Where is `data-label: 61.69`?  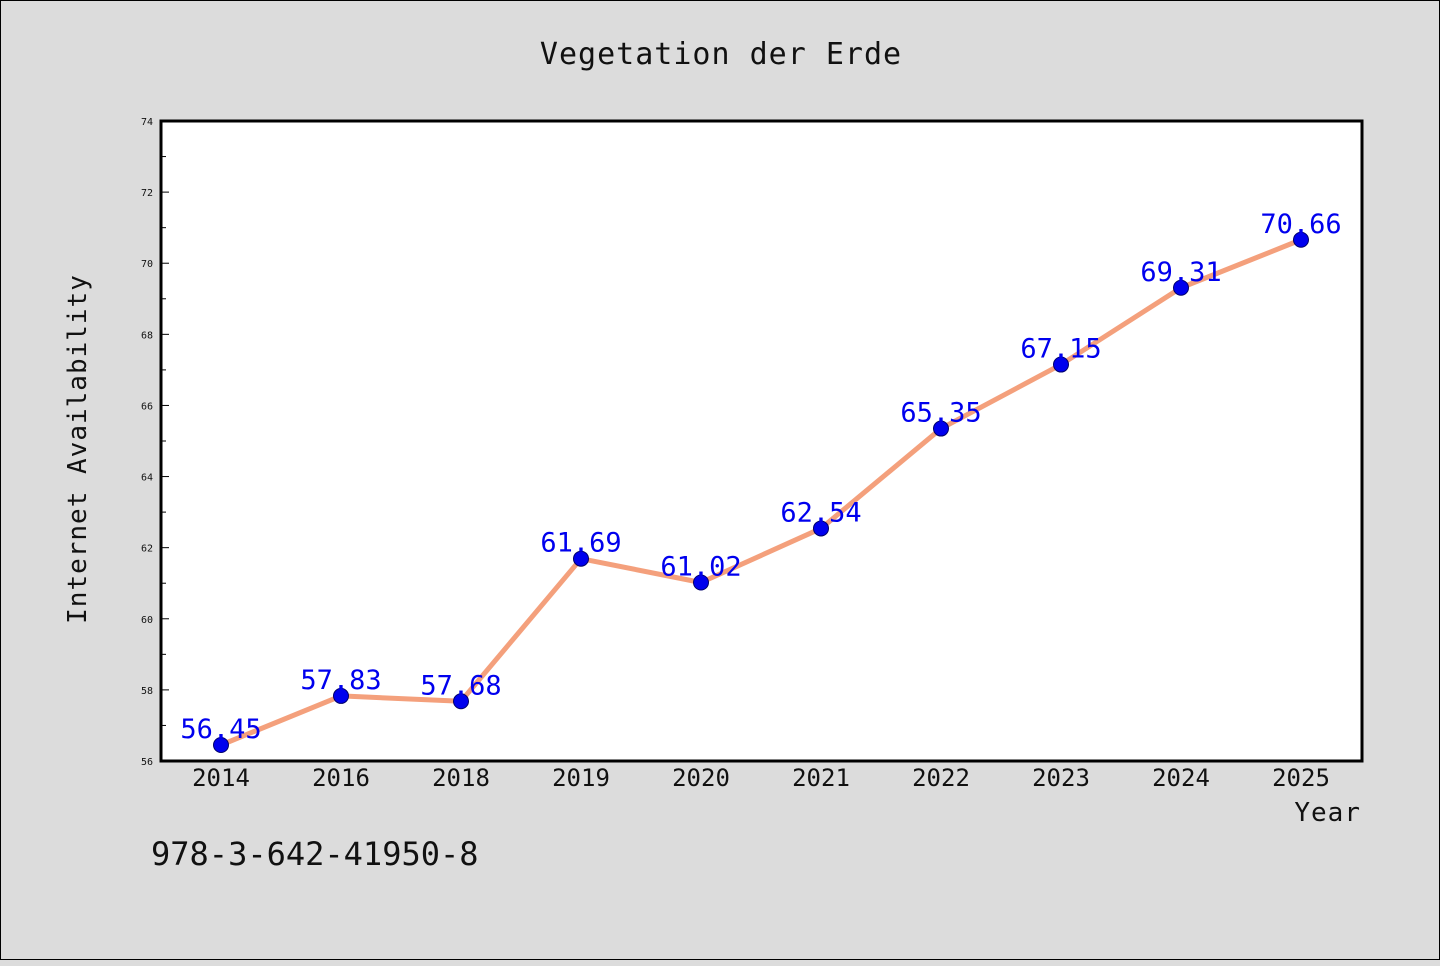 data-label: 61.69 is located at coordinates (580, 543).